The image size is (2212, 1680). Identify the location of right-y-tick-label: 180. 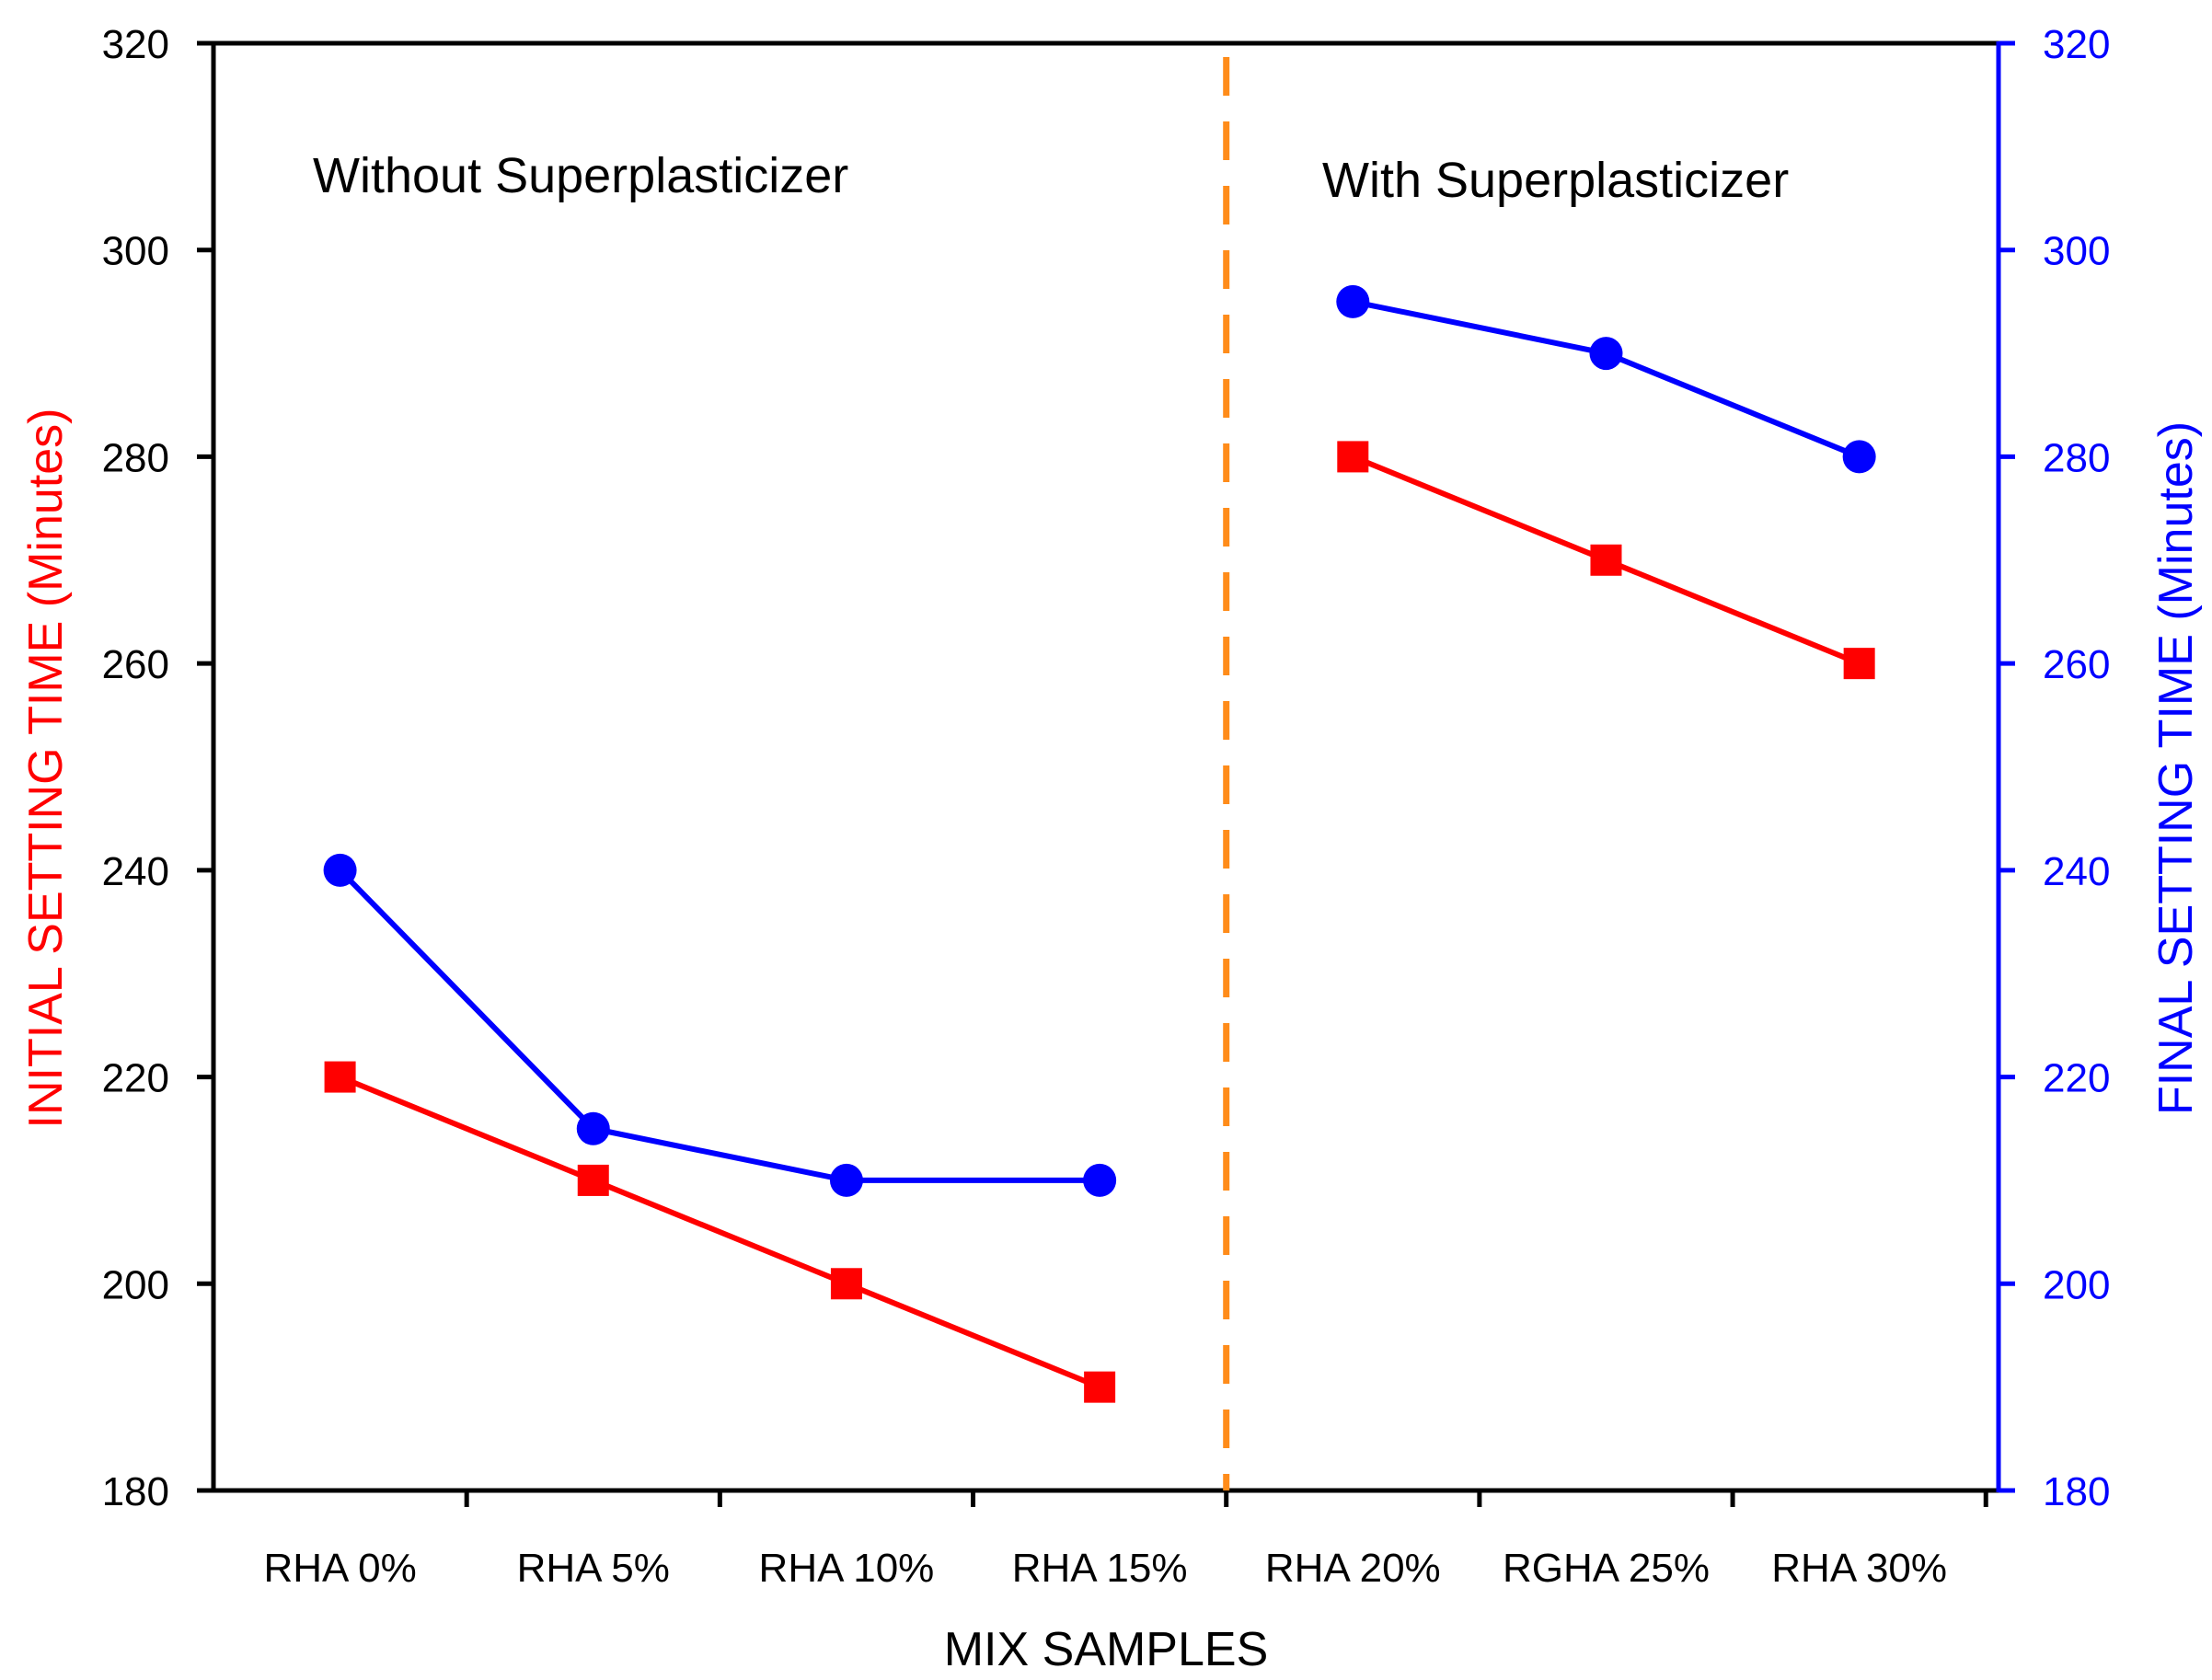
(2076, 1491).